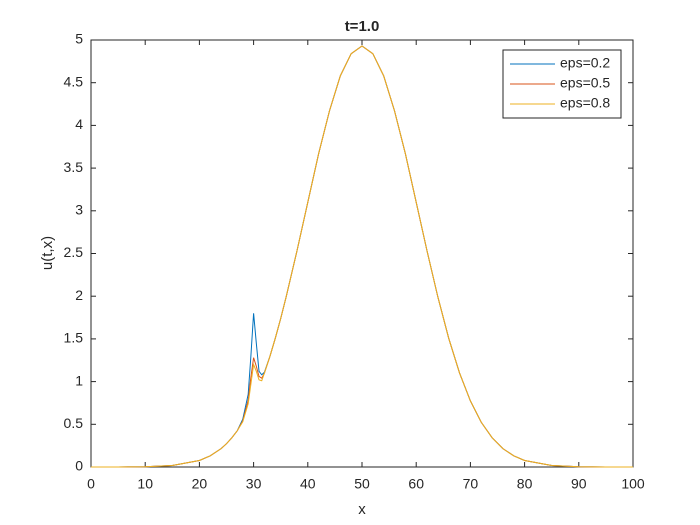 This screenshot has width=700, height=525. I want to click on y-axis-label: u(t,x), so click(47, 253).